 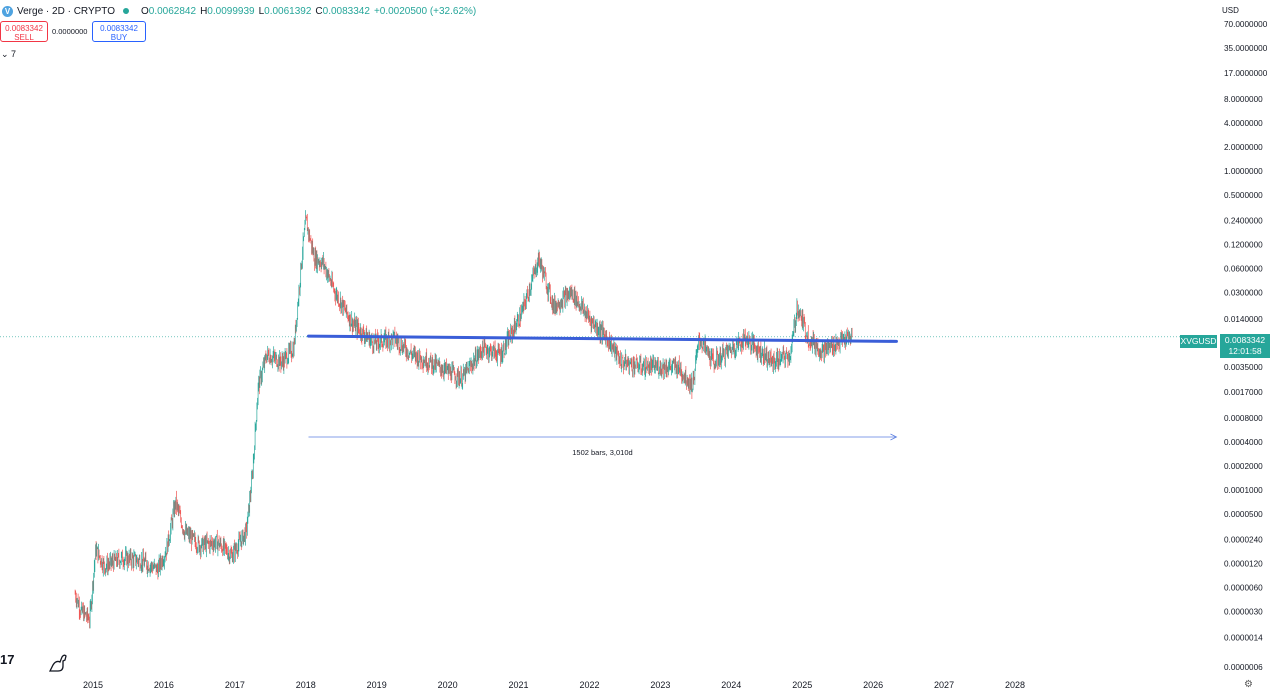 What do you see at coordinates (602, 452) in the screenshot?
I see `range-measure-label: 1502 bars, 3,010d` at bounding box center [602, 452].